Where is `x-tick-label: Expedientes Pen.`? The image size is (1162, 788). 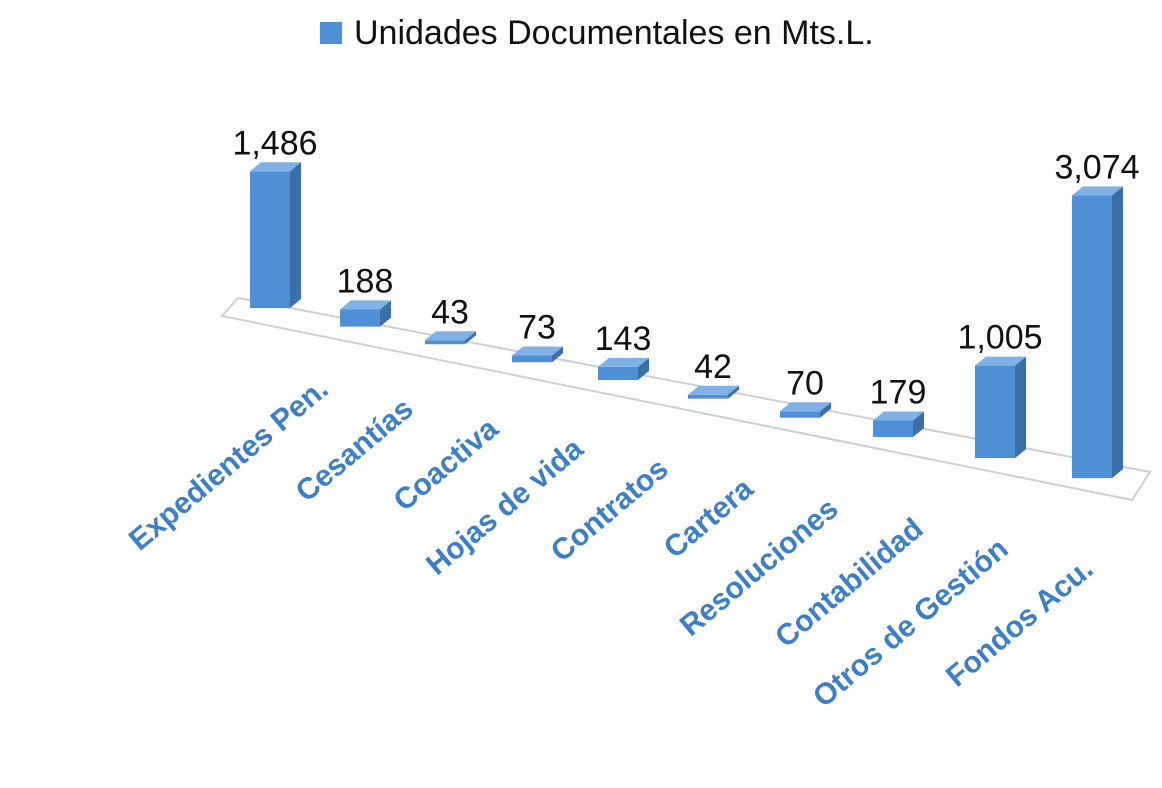
x-tick-label: Expedientes Pen. is located at coordinates (229, 464).